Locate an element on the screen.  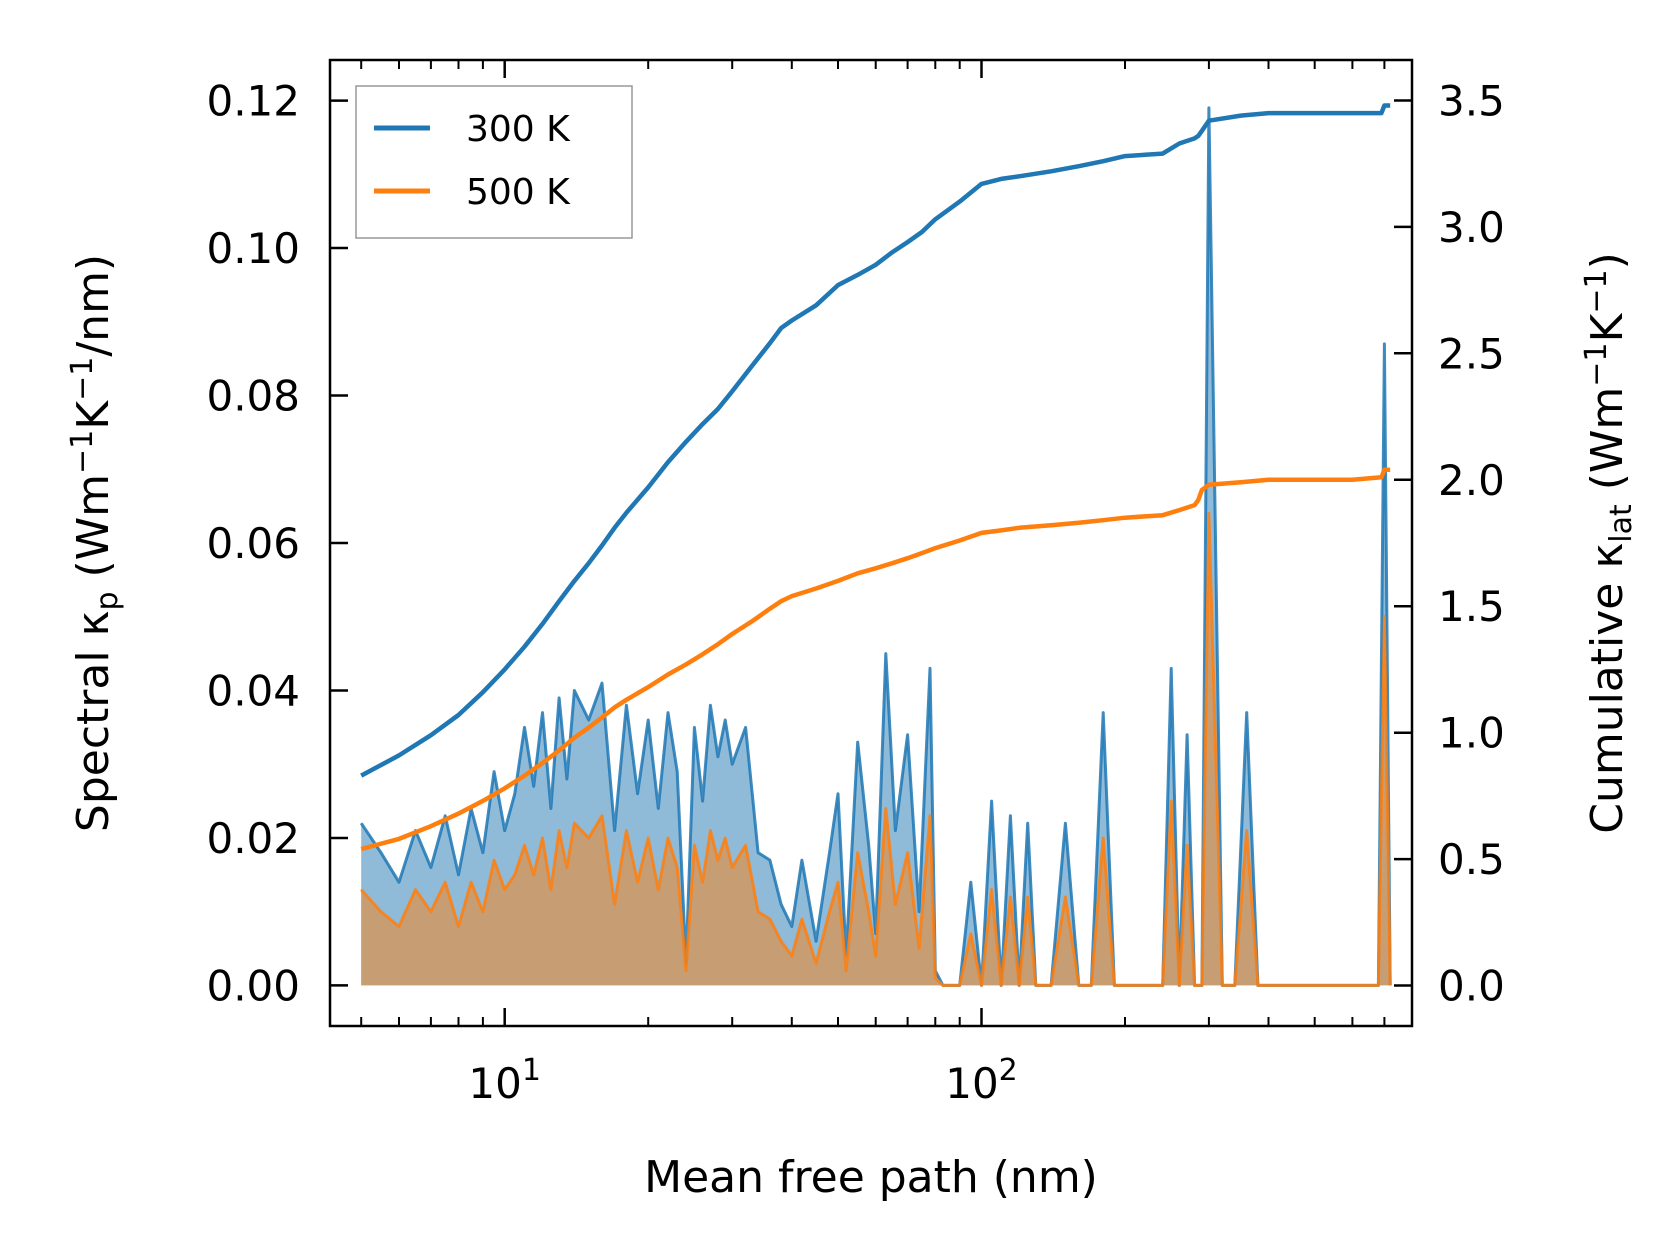
y-left-tick-label: 0.08 is located at coordinates (253, 396).